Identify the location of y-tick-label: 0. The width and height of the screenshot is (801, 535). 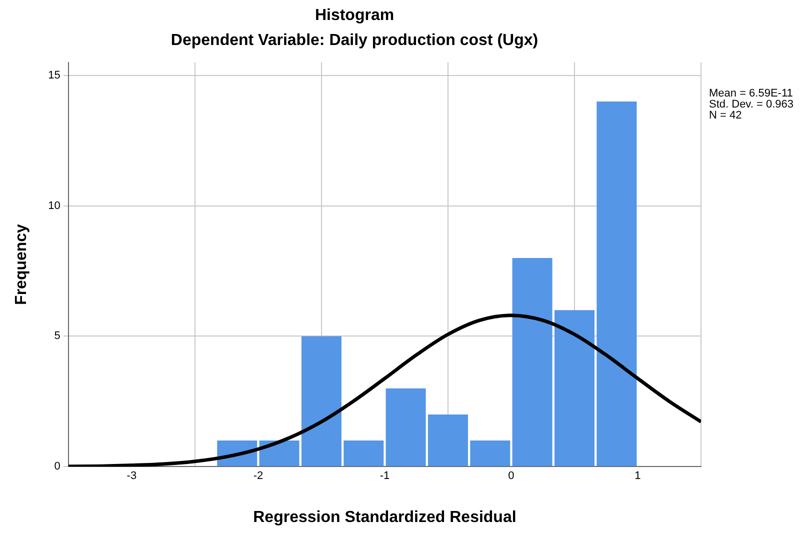
(57, 466).